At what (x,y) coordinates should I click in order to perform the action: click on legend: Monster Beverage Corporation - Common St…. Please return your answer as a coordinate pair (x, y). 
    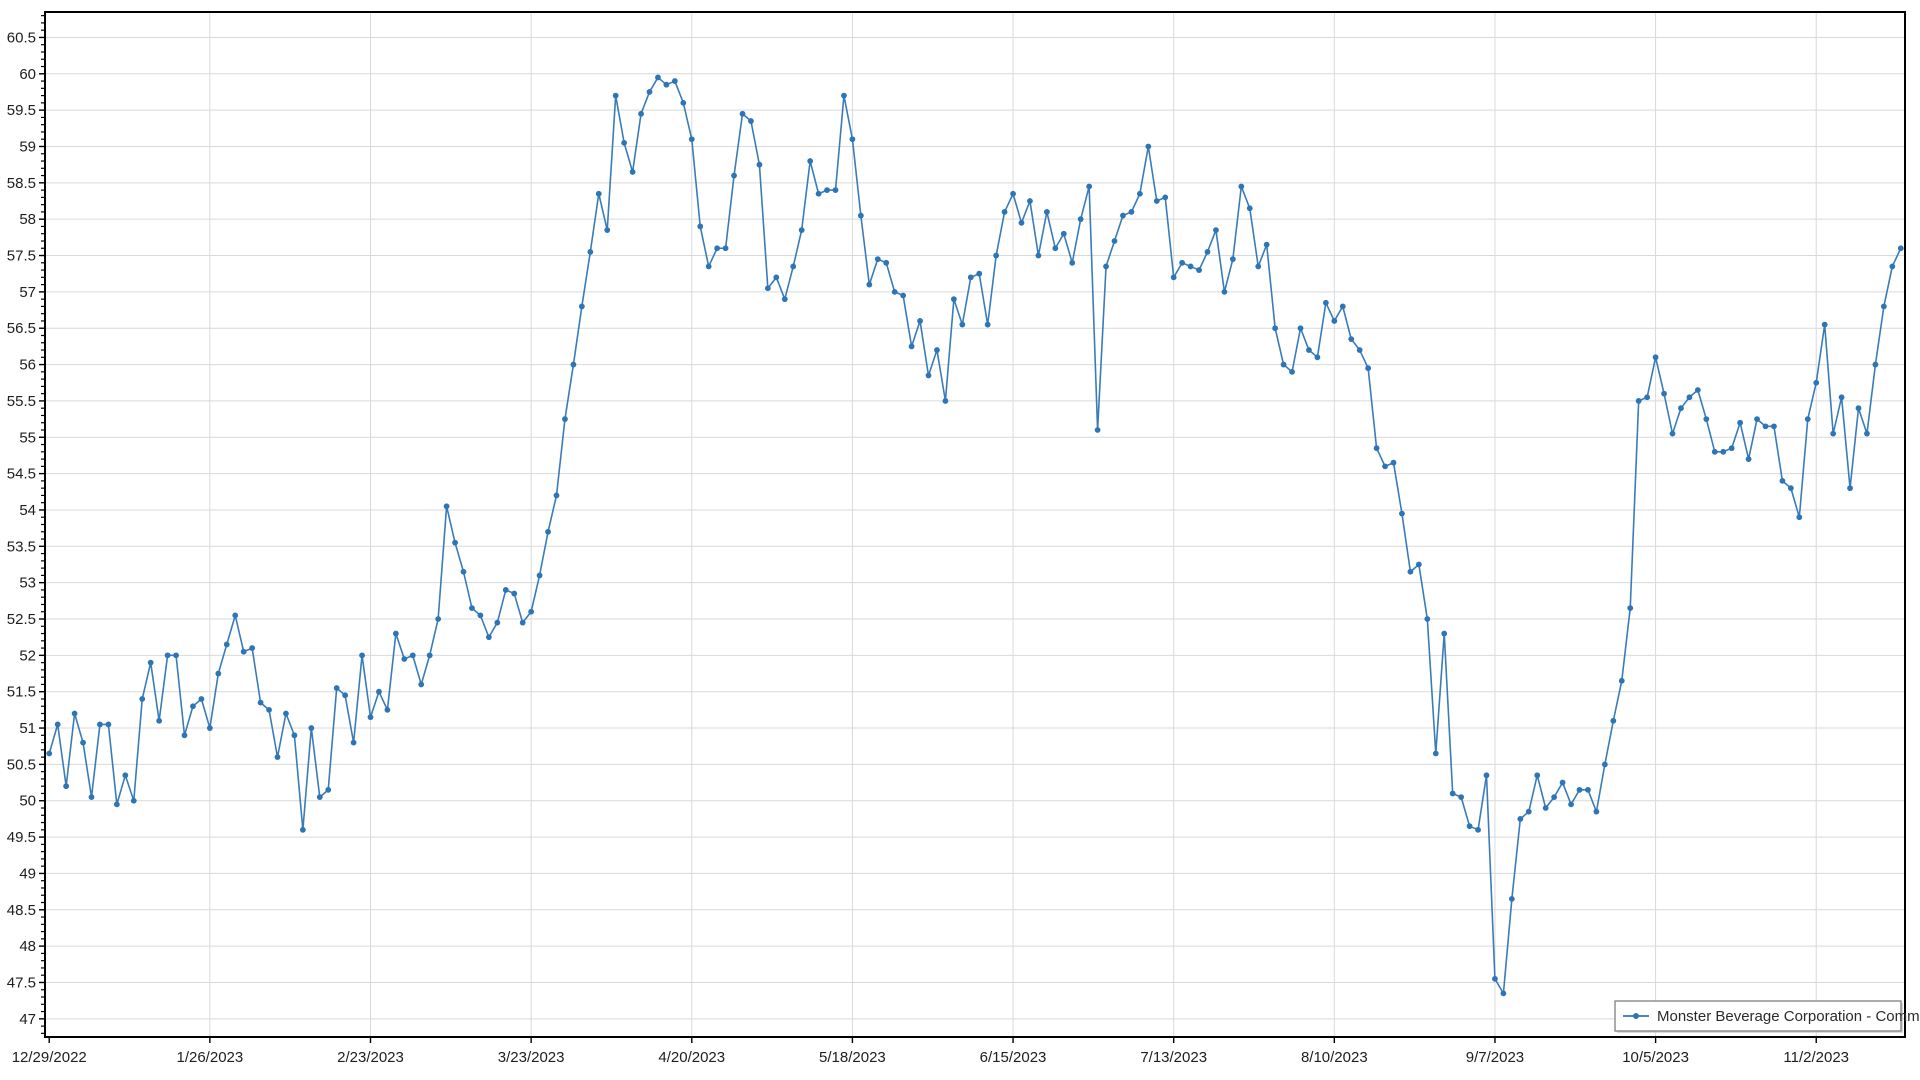
    Looking at the image, I should click on (1767, 1016).